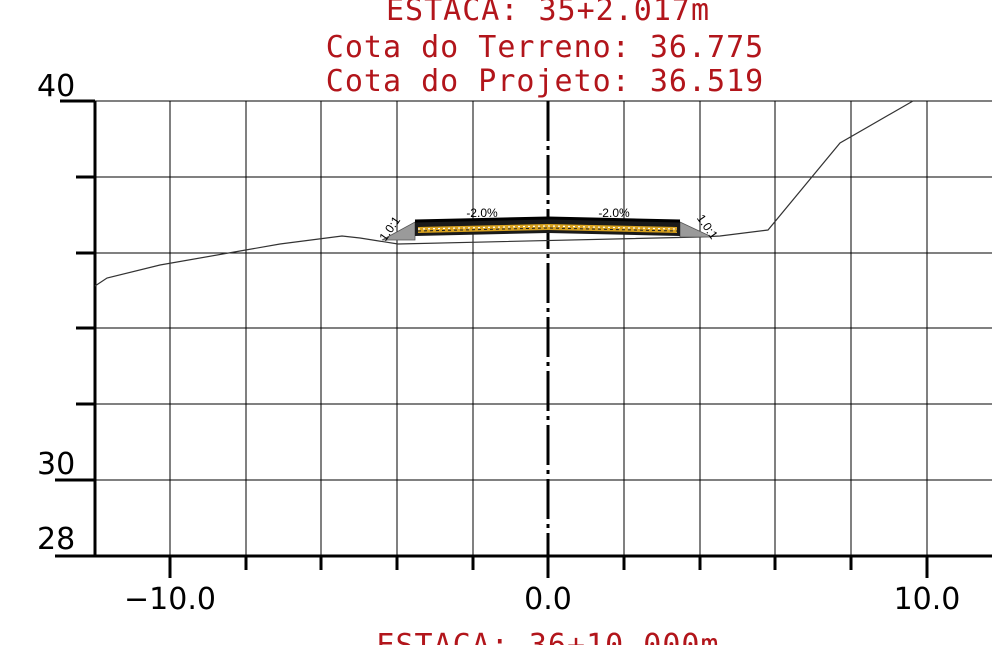  I want to click on pavement-section, so click(547, 228).